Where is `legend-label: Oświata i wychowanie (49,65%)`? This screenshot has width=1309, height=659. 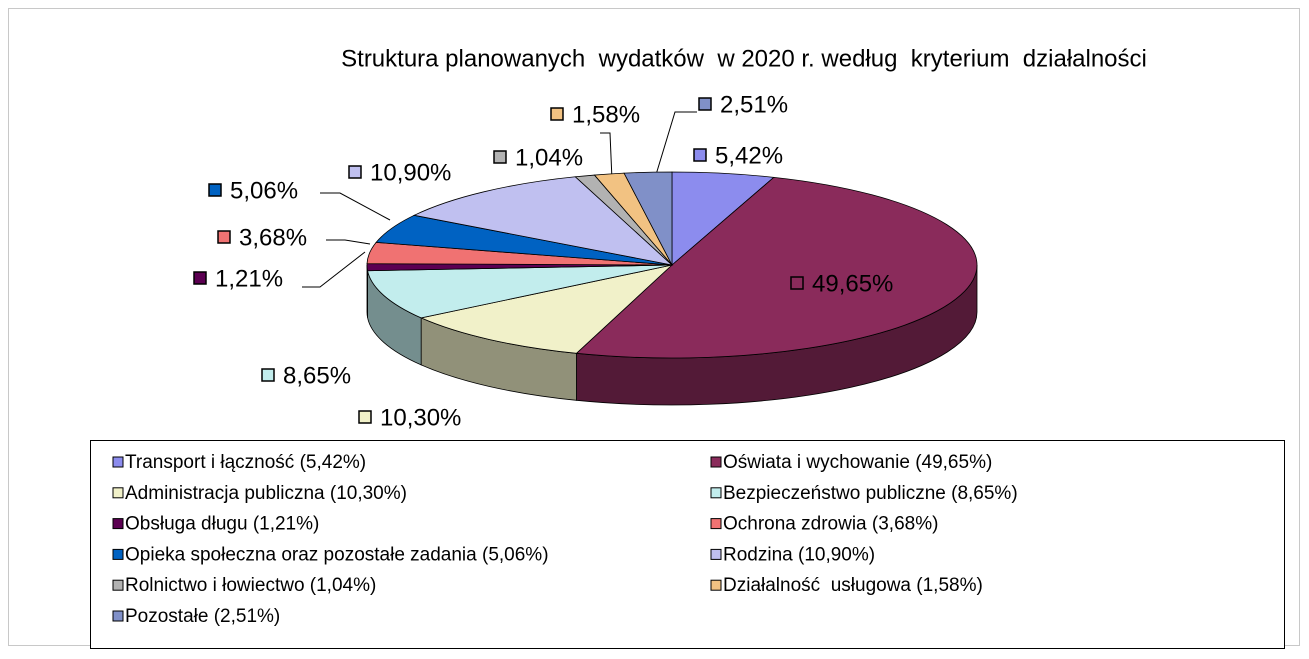 legend-label: Oświata i wychowanie (49,65%) is located at coordinates (857, 462).